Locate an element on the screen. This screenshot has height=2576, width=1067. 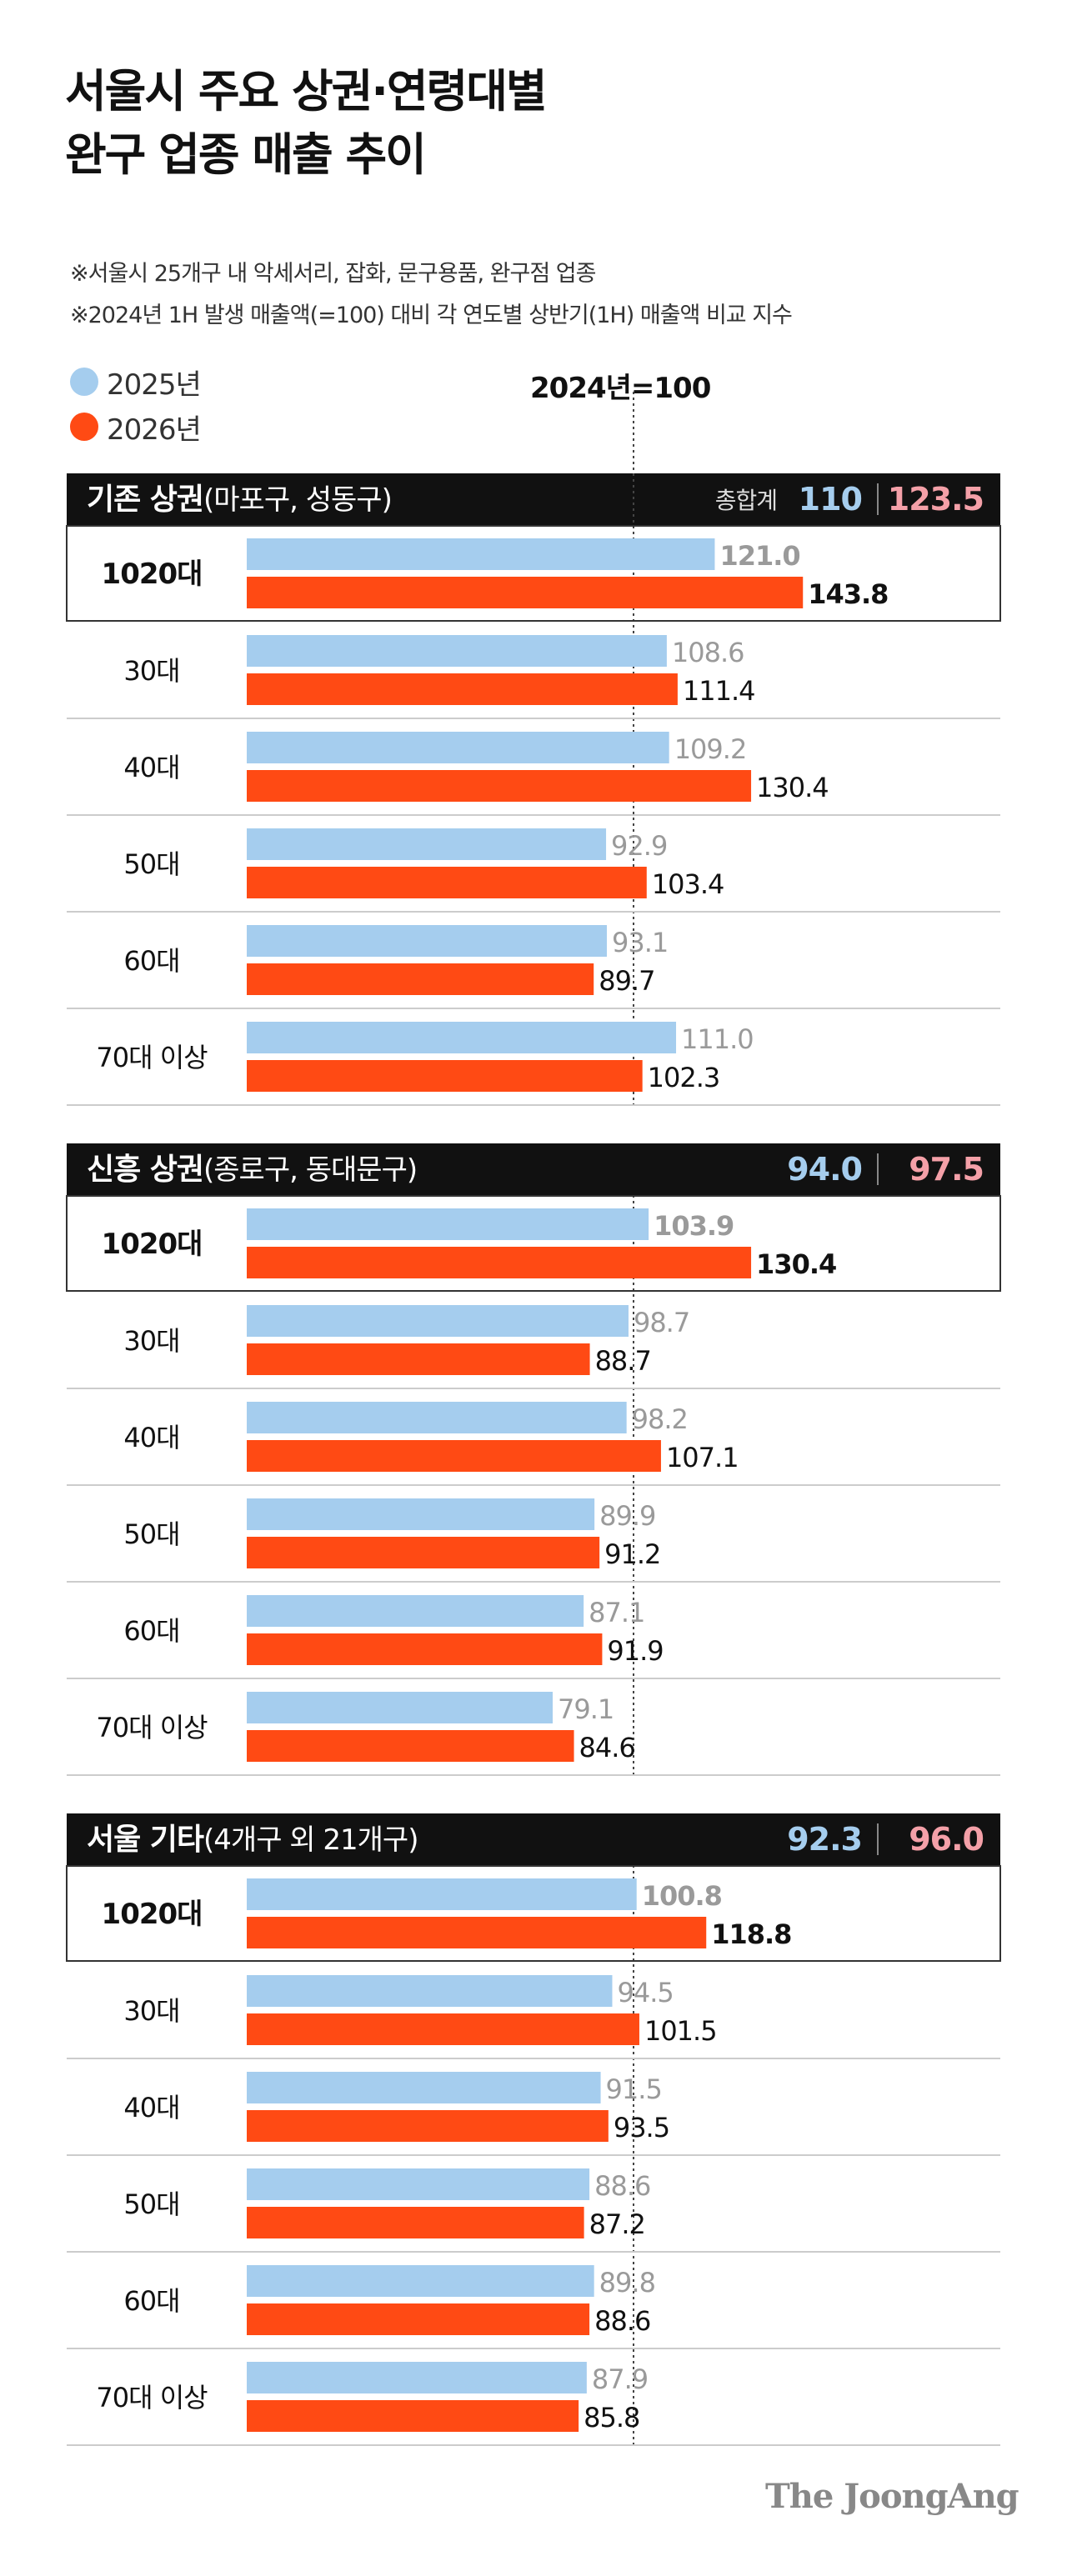
brand-logo-text: The JoongAng is located at coordinates (892, 2496).